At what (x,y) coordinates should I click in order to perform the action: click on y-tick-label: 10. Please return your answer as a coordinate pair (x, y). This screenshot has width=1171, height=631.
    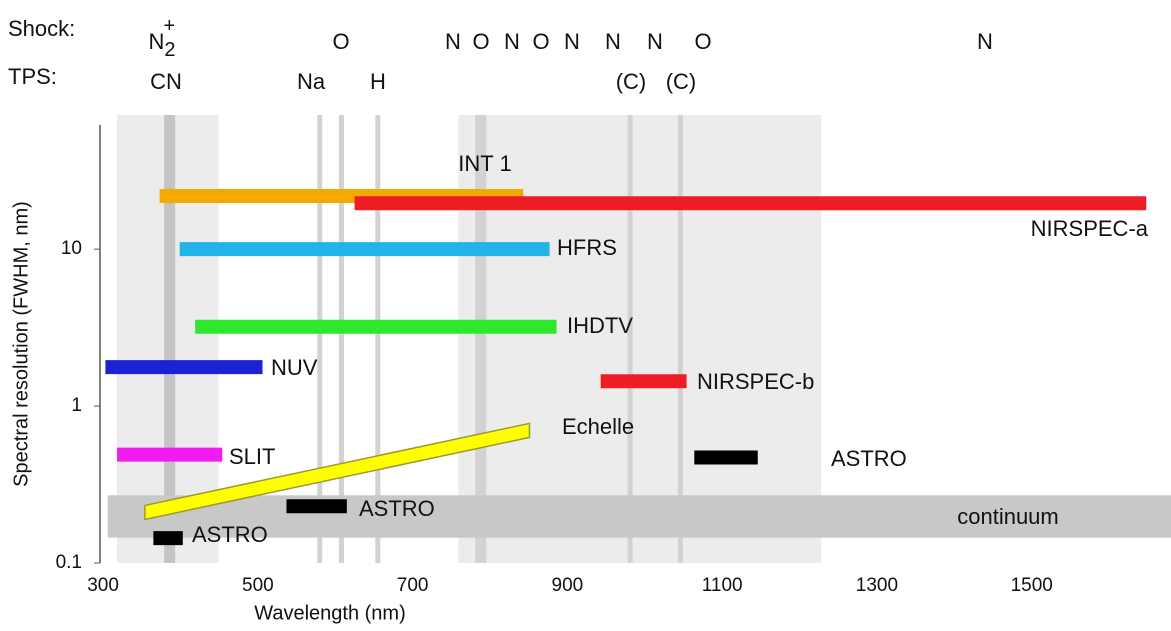
    Looking at the image, I should click on (71, 248).